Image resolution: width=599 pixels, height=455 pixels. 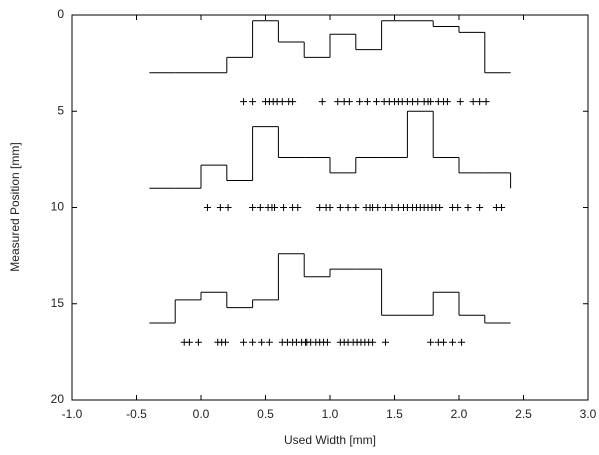 What do you see at coordinates (58, 399) in the screenshot?
I see `y-tick-label: 20` at bounding box center [58, 399].